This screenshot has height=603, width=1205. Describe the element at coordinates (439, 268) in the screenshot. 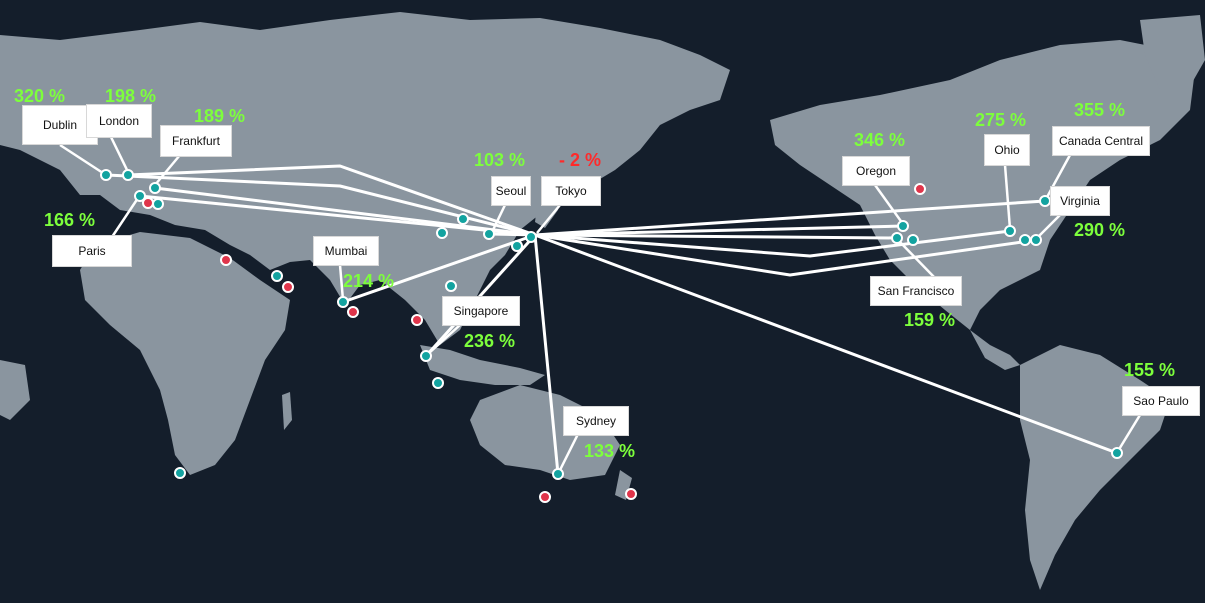

I see `link-mumbai` at that location.